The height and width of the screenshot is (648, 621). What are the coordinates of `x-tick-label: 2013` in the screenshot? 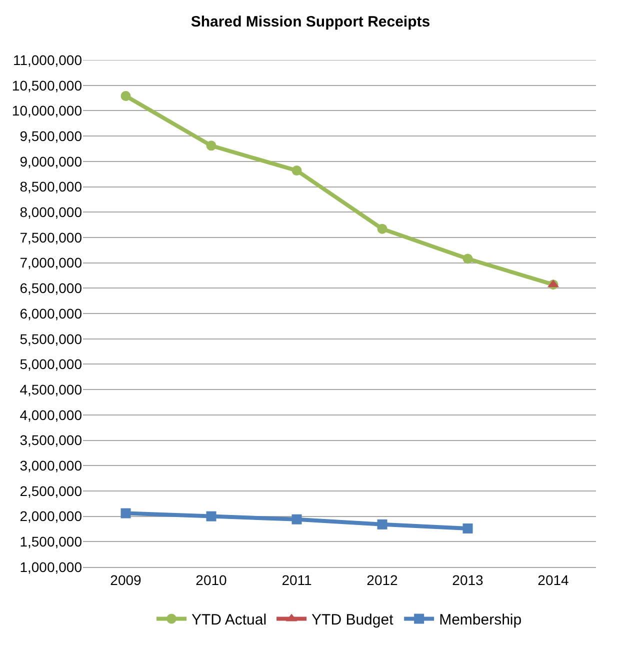 It's located at (468, 580).